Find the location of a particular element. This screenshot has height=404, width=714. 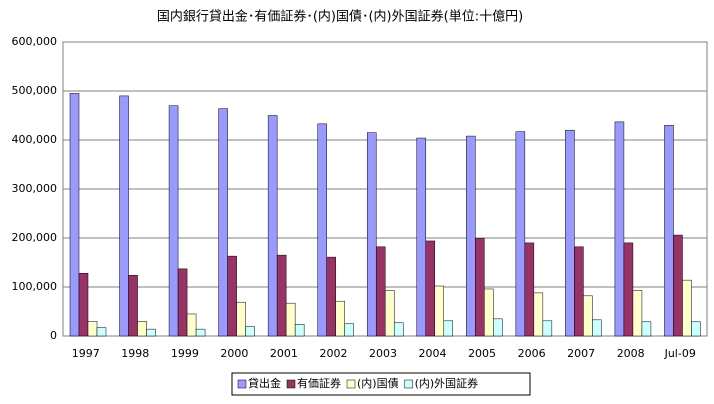

x-tick-label: 2005 is located at coordinates (482, 353).